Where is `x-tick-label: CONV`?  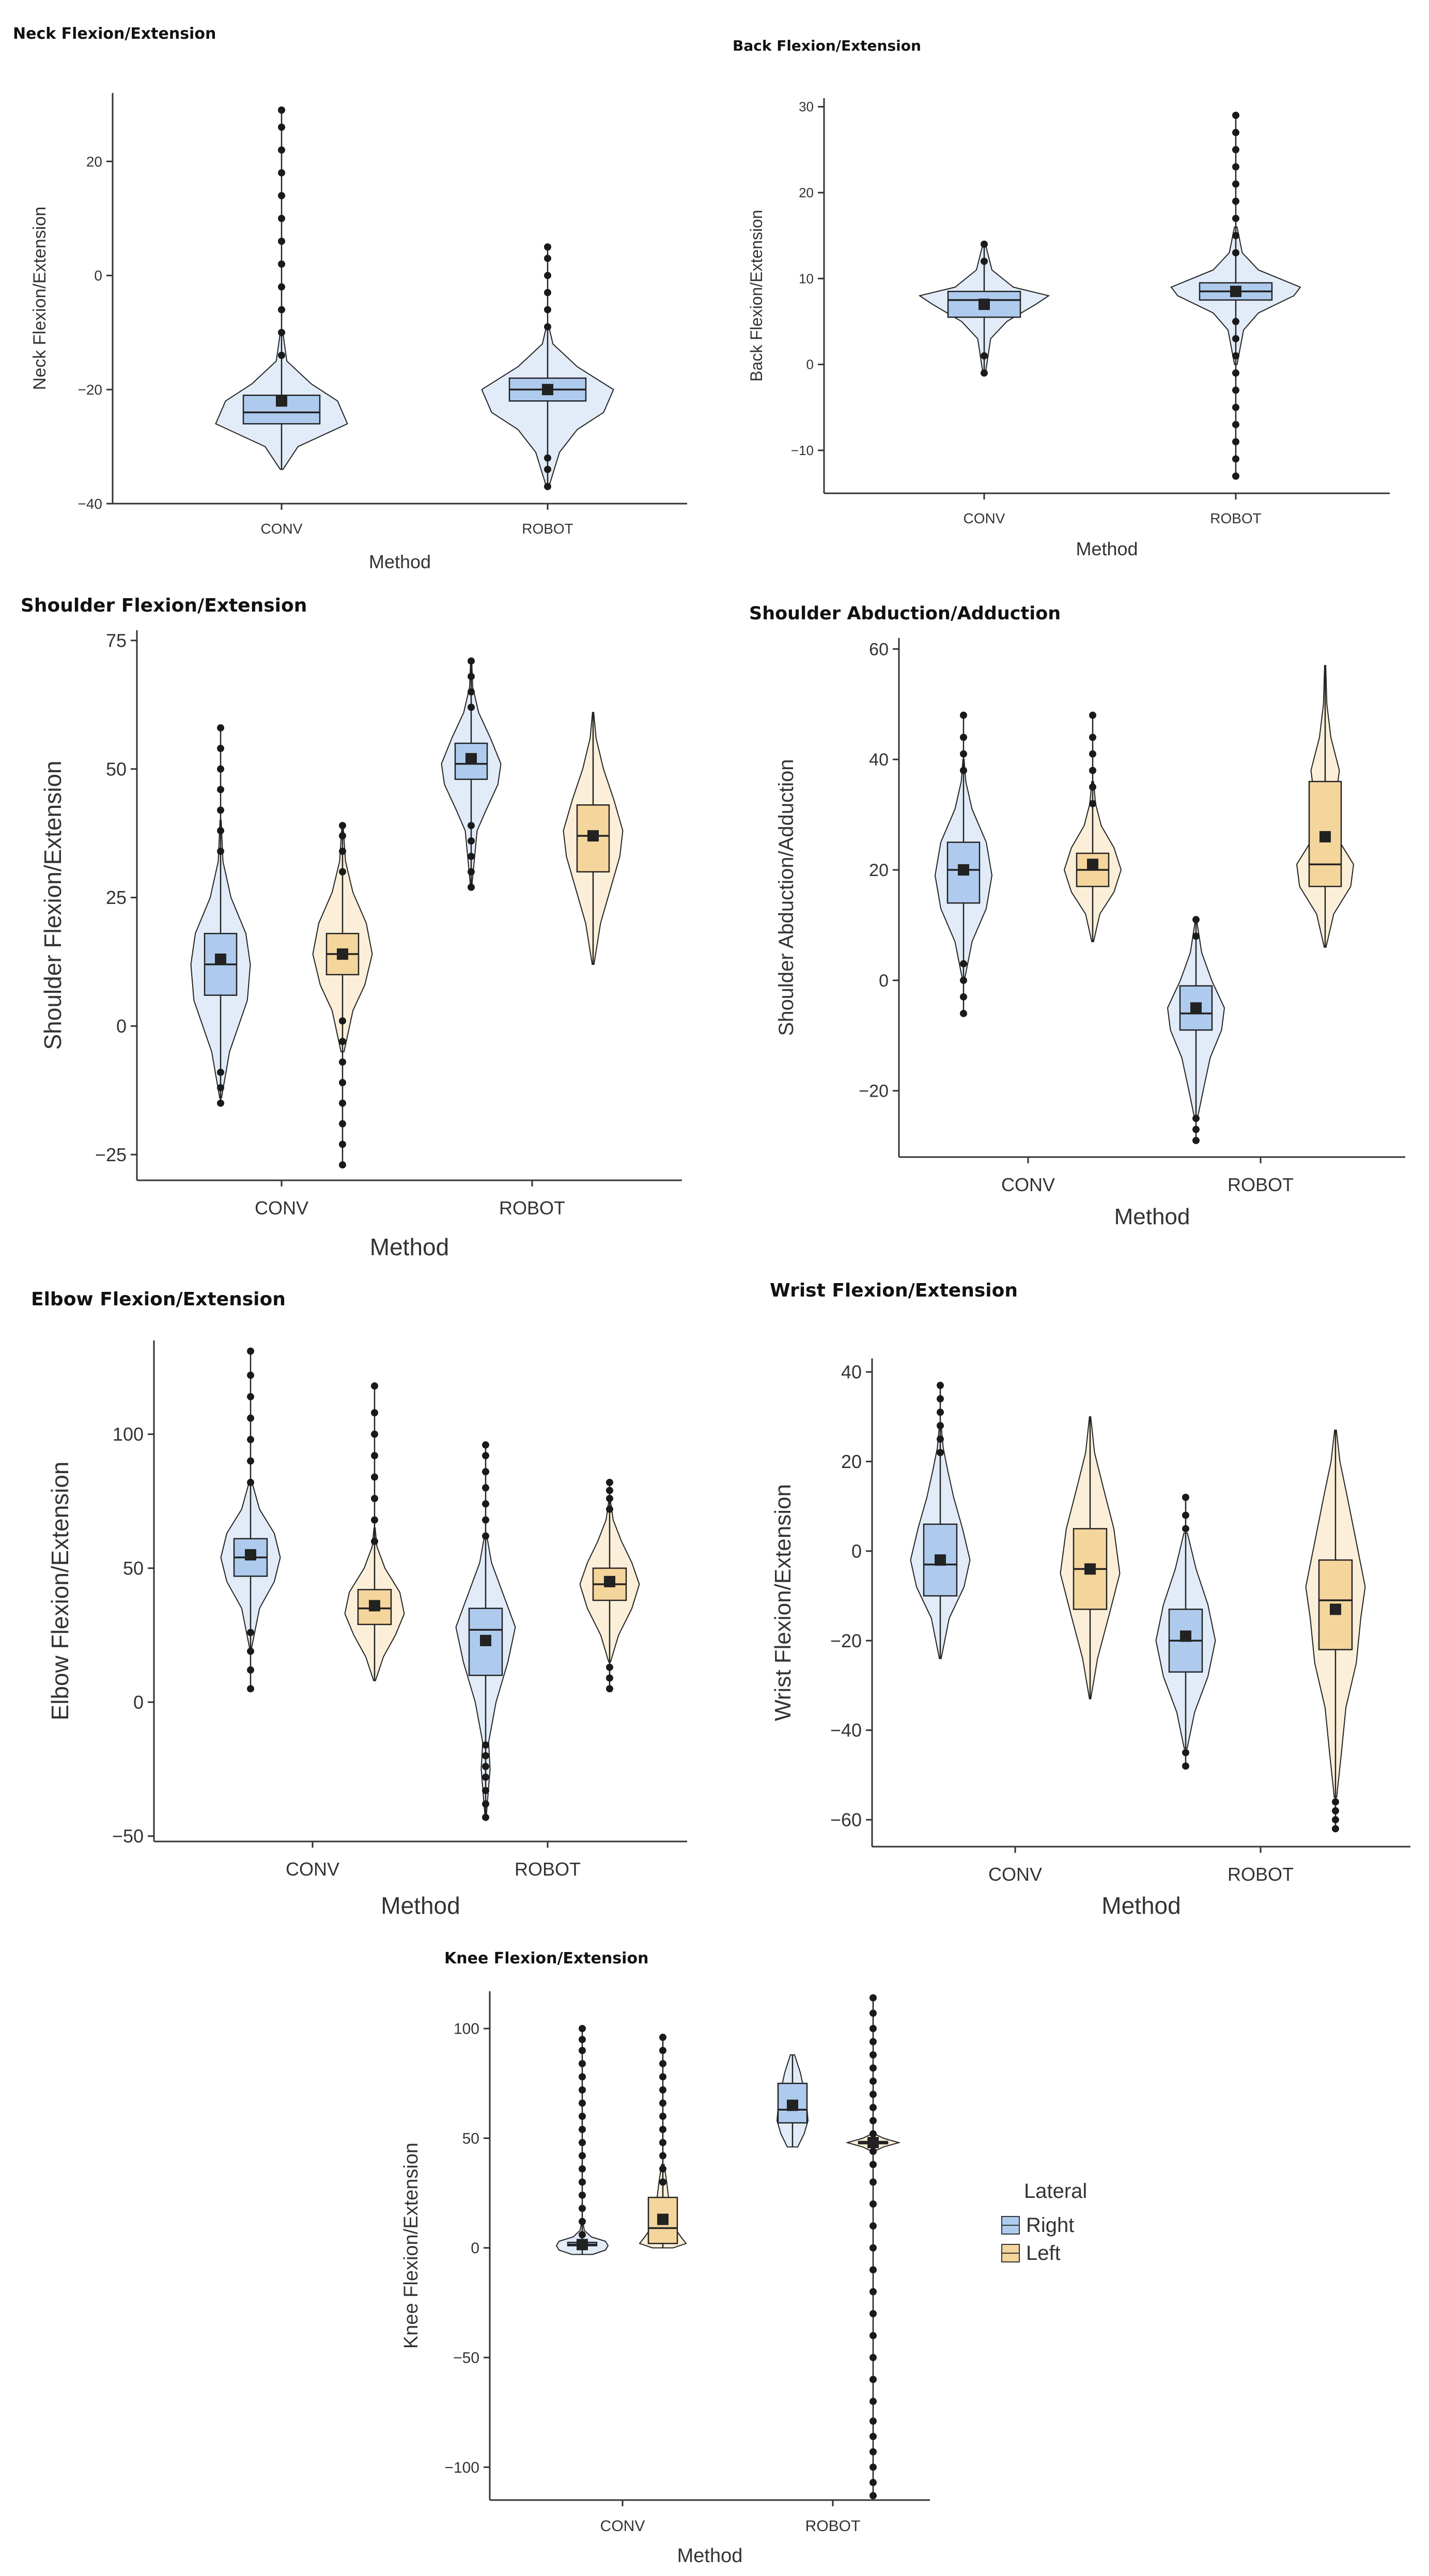 x-tick-label: CONV is located at coordinates (281, 1208).